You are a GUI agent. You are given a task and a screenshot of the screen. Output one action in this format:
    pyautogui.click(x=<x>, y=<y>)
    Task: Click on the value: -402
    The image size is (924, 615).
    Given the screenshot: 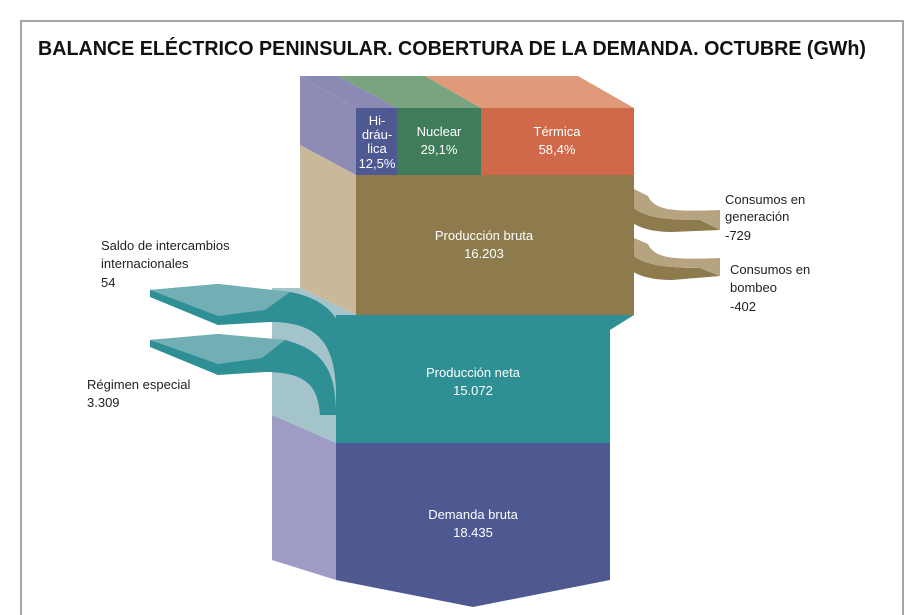 What is the action you would take?
    pyautogui.click(x=743, y=306)
    